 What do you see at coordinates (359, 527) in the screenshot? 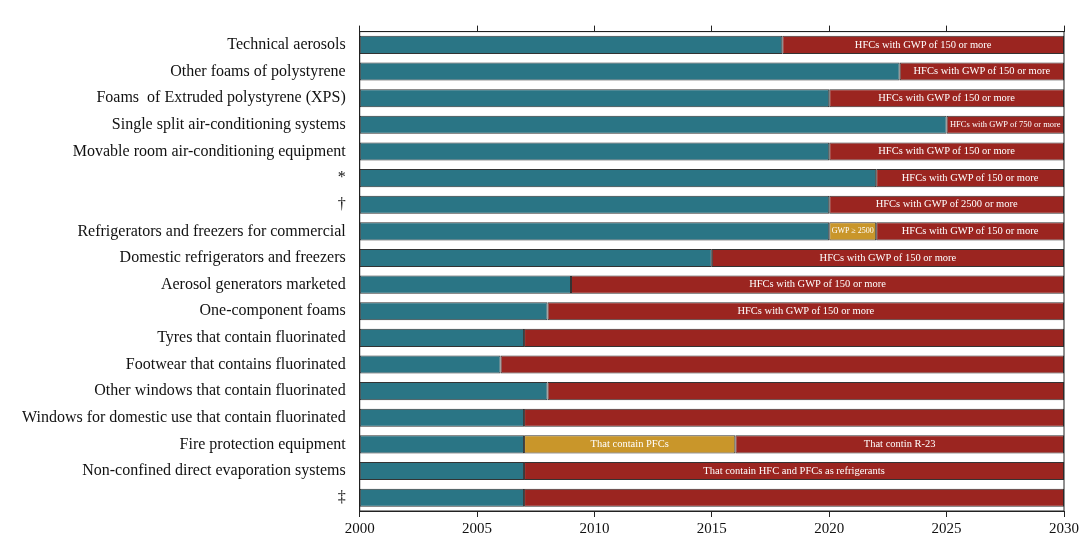
I see `x-tick-label: 2000` at bounding box center [359, 527].